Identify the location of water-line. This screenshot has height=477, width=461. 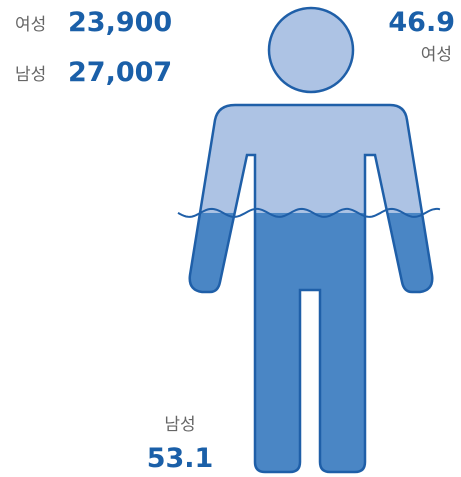
(309, 212).